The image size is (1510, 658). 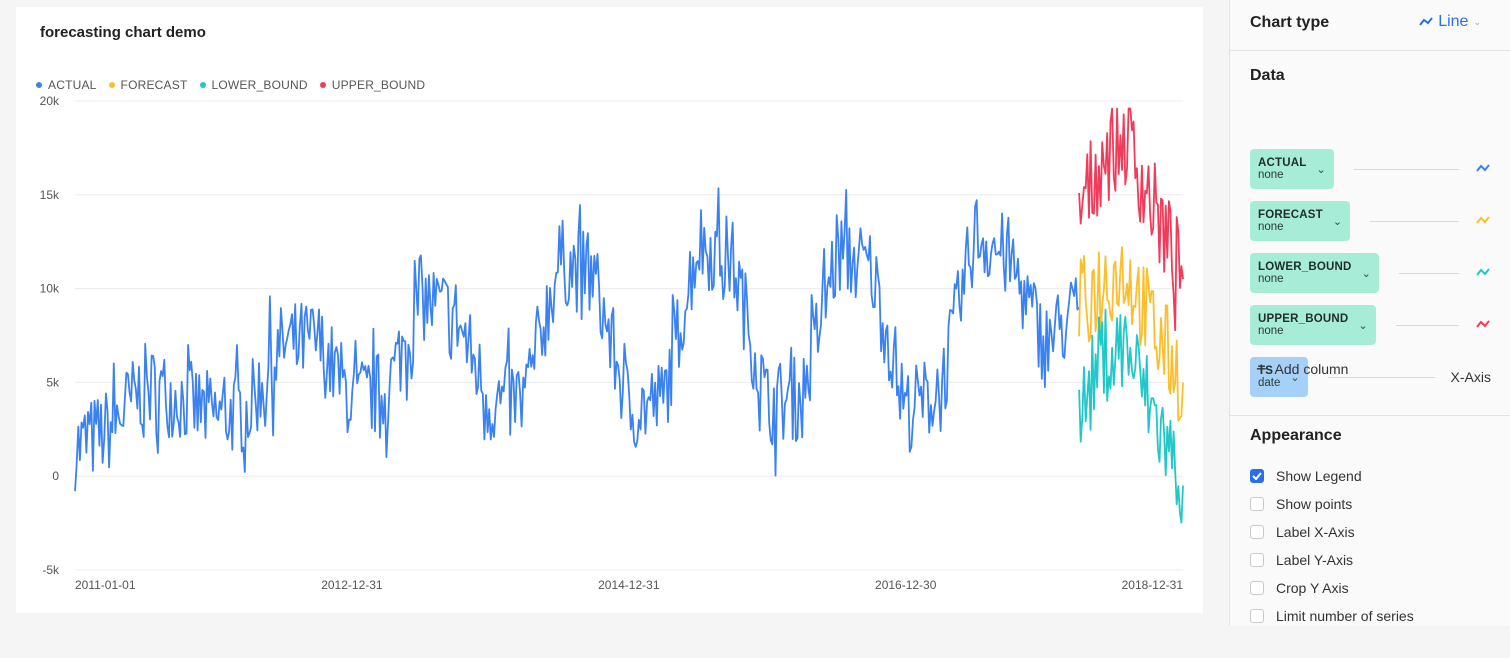 I want to click on appearance-option: Show points, so click(x=1301, y=504).